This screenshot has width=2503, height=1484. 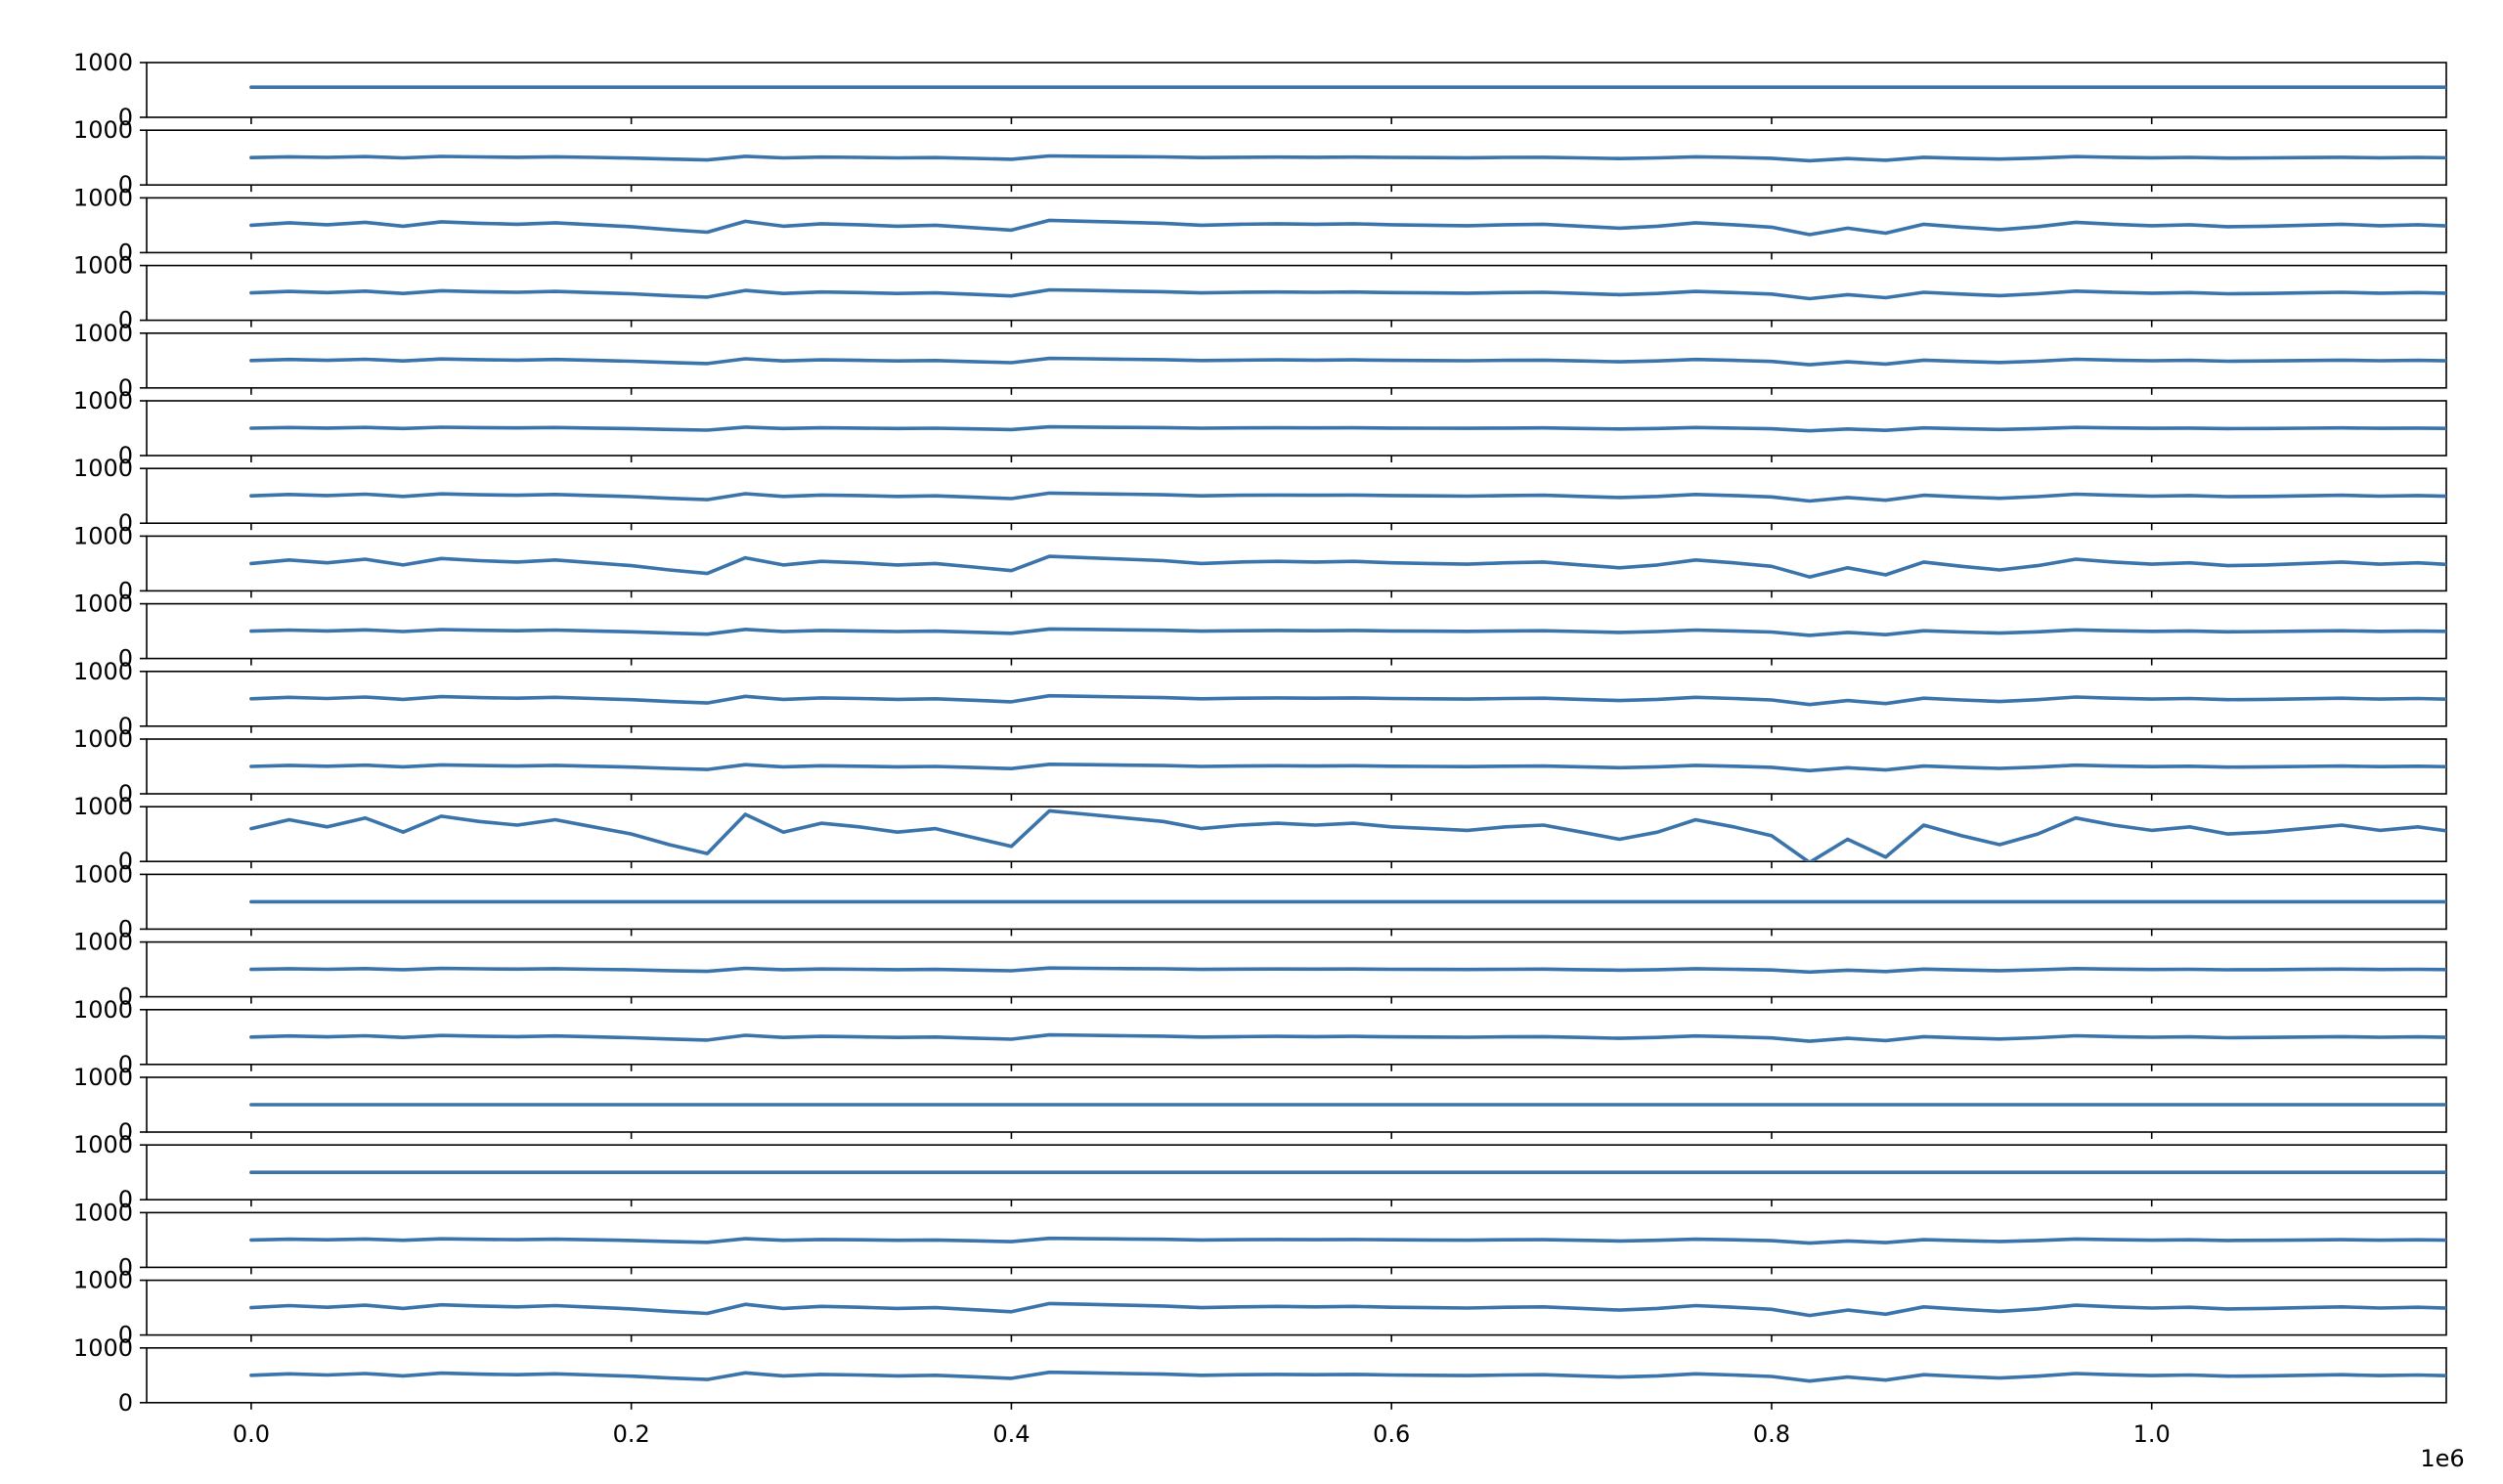 I want to click on panel-14: 1000 0, so click(x=1260, y=970).